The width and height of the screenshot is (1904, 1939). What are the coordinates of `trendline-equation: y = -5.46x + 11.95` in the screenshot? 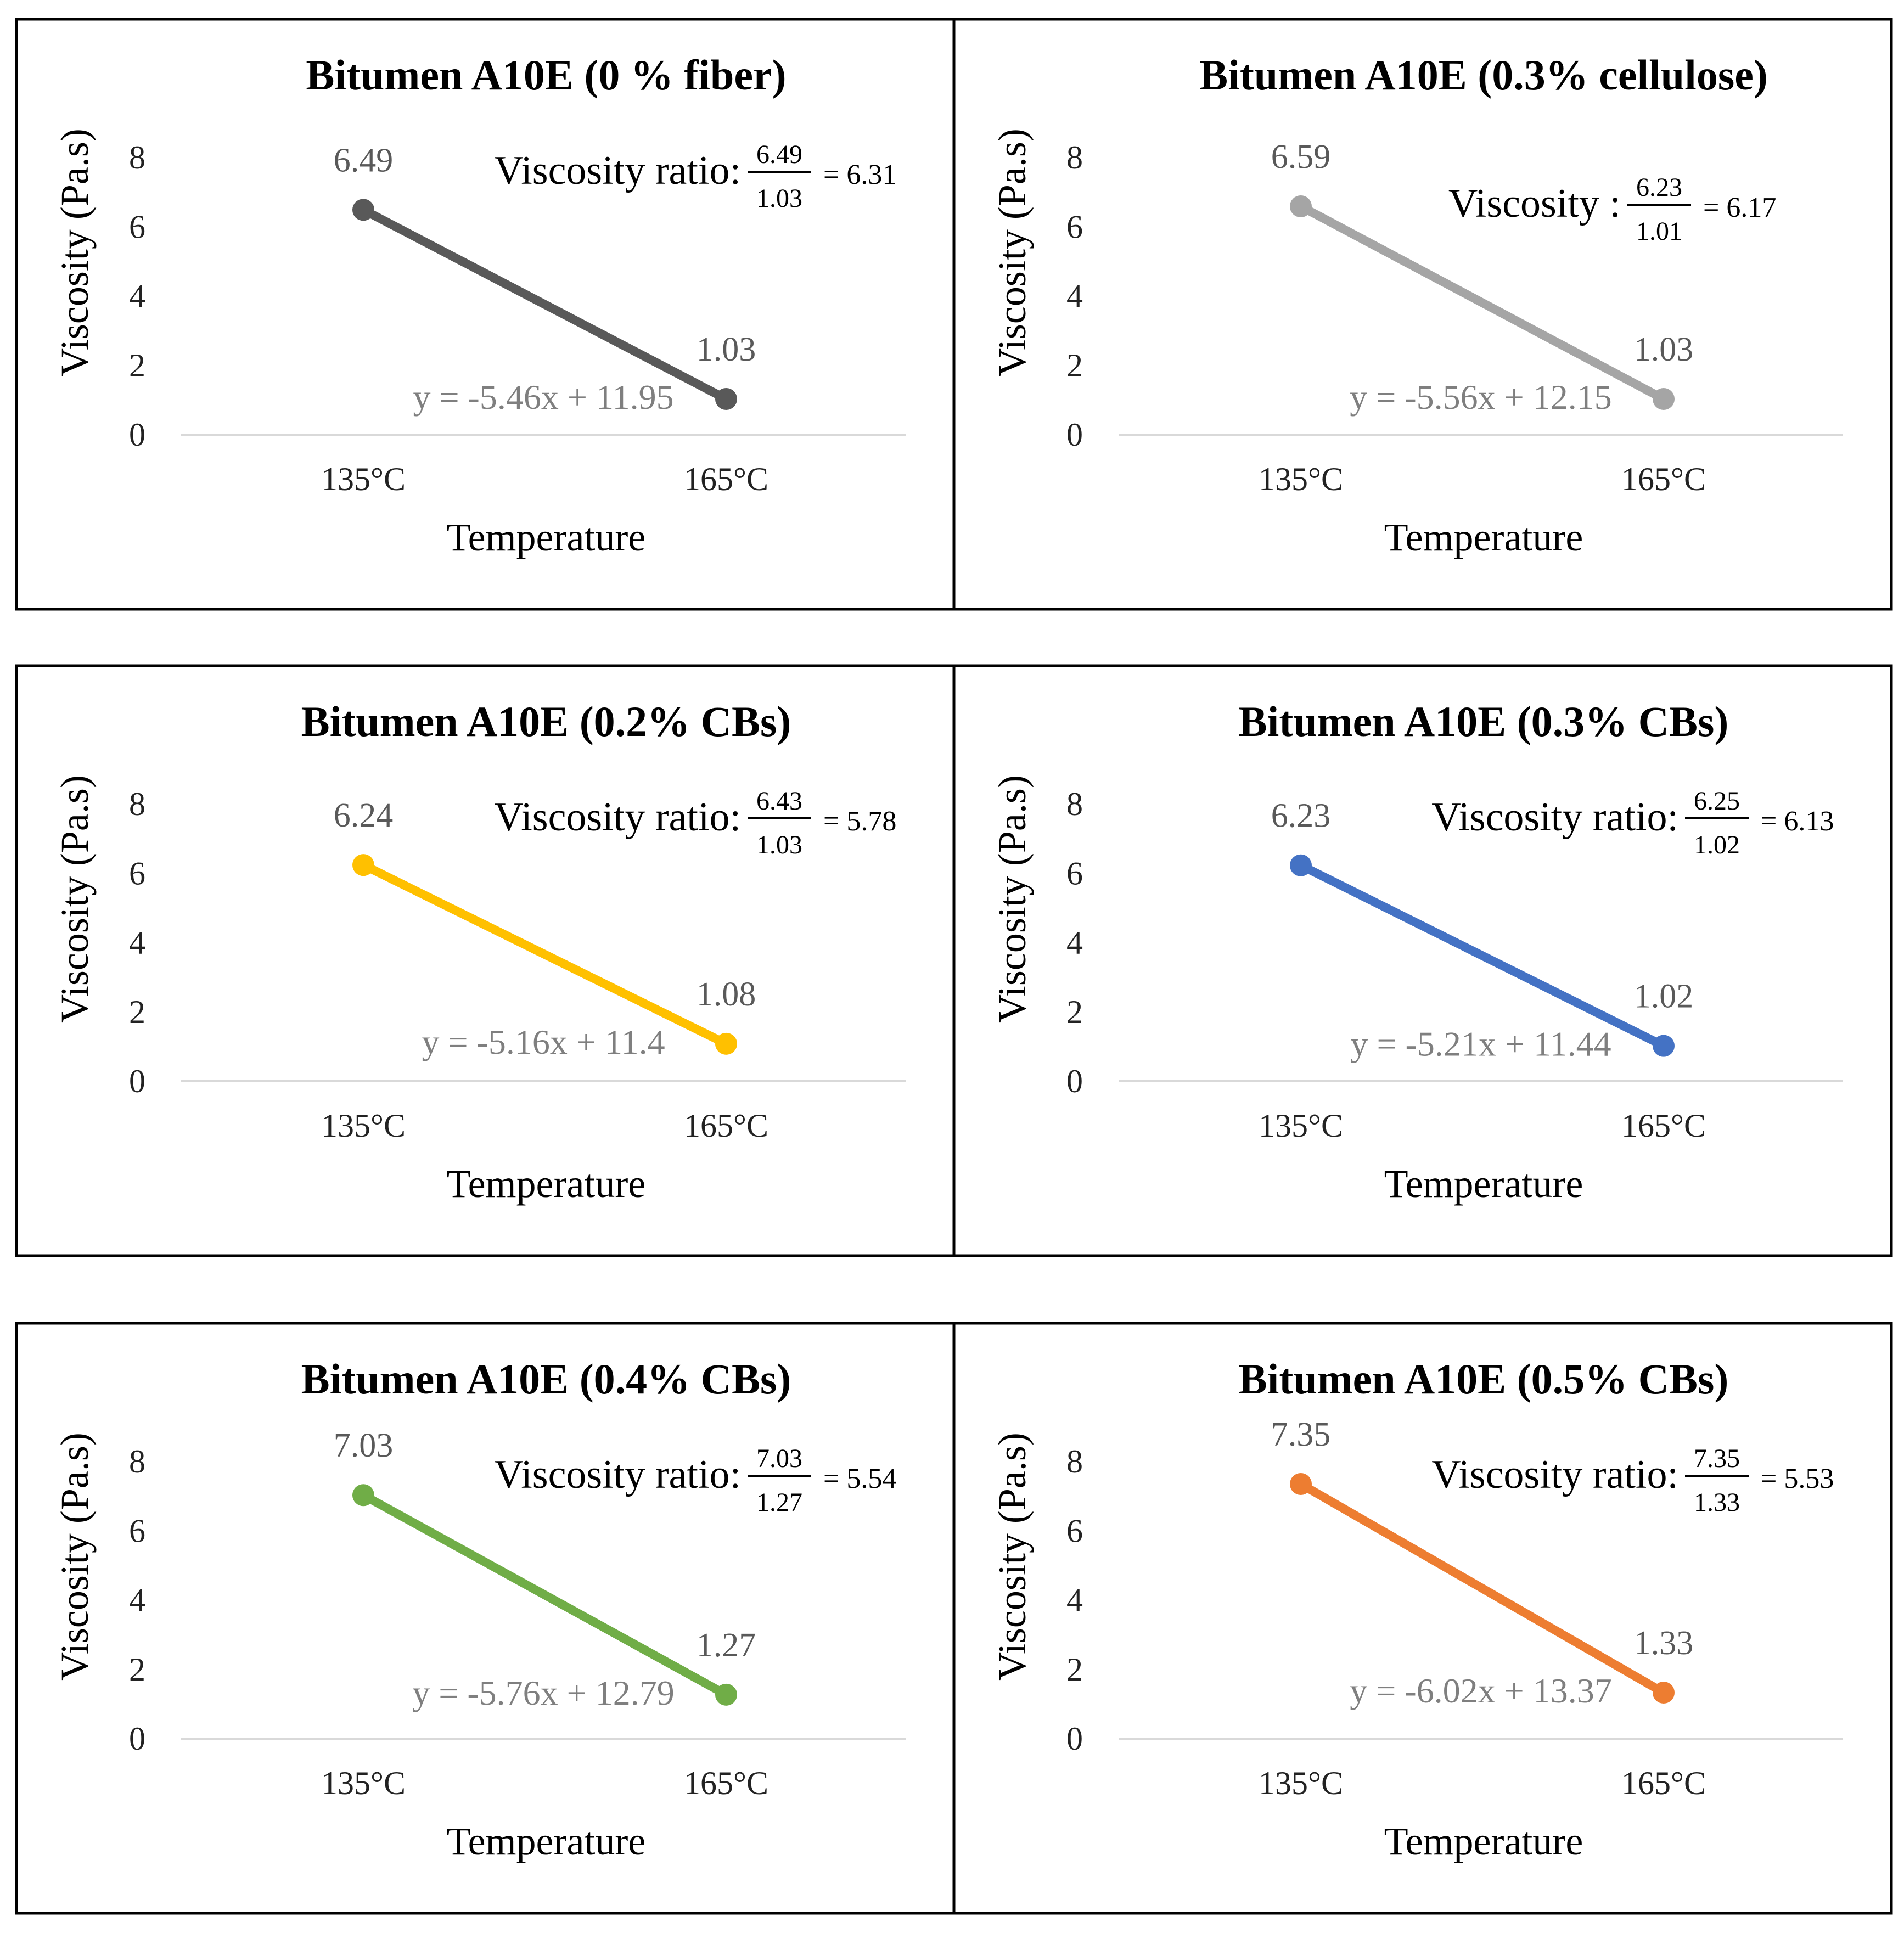 It's located at (543, 398).